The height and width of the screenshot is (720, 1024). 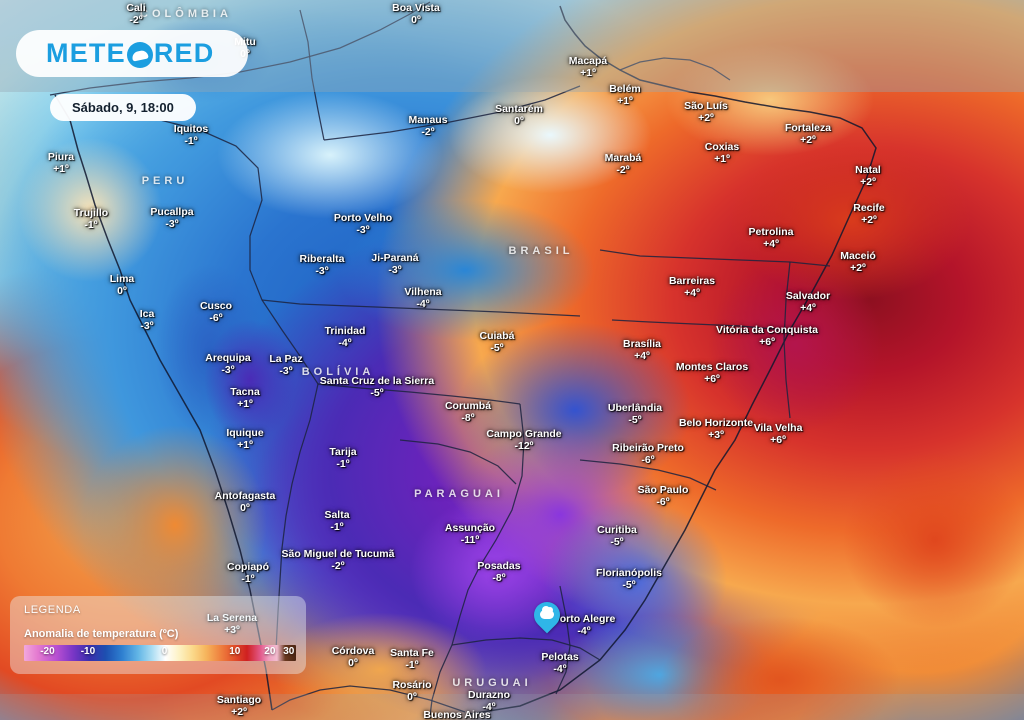 What do you see at coordinates (692, 281) in the screenshot?
I see `city-name: Barreiras` at bounding box center [692, 281].